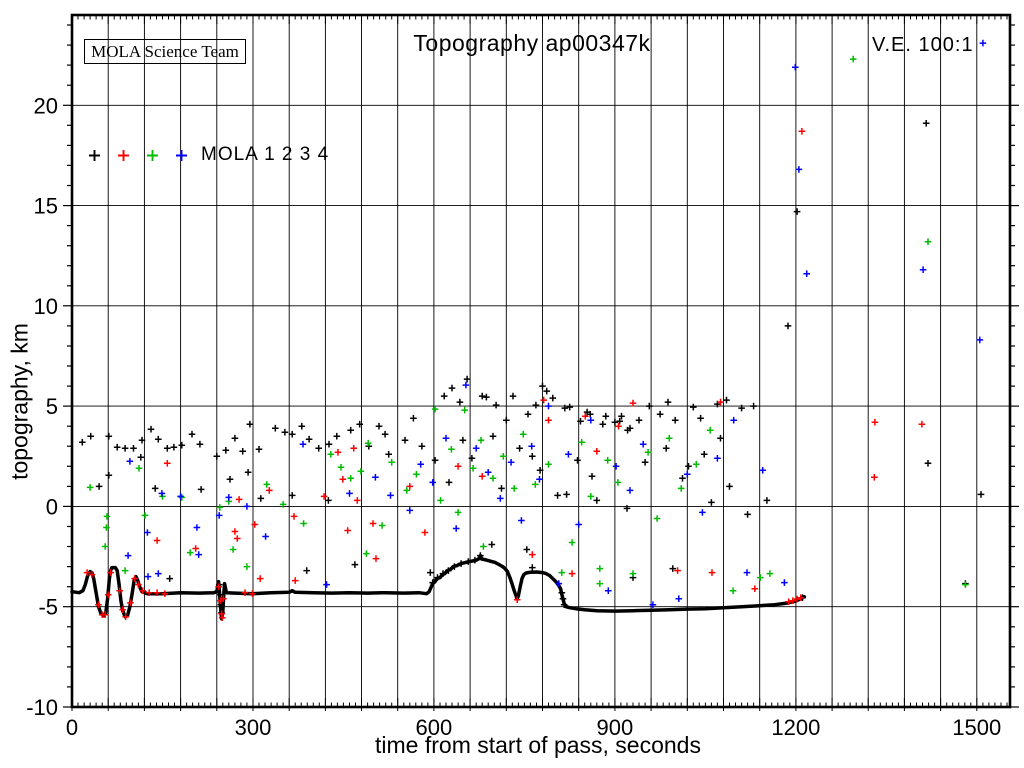  What do you see at coordinates (52, 406) in the screenshot?
I see `y-tick-label: 5` at bounding box center [52, 406].